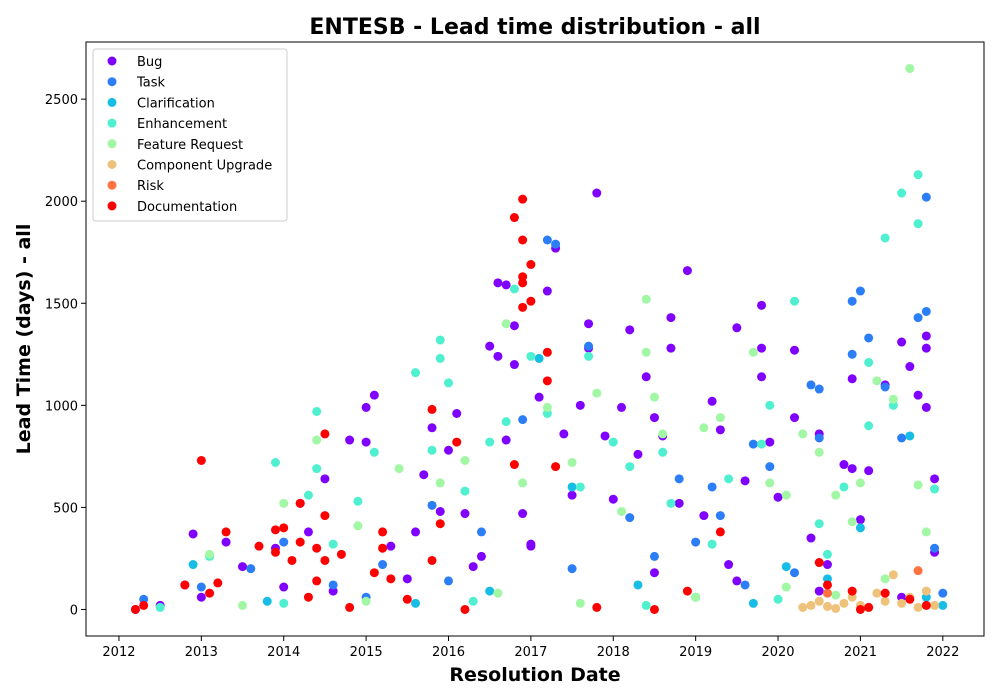 This screenshot has height=700, width=1000. Describe the element at coordinates (24, 339) in the screenshot. I see `y-axis-label: Lead Time (days) - all` at that location.